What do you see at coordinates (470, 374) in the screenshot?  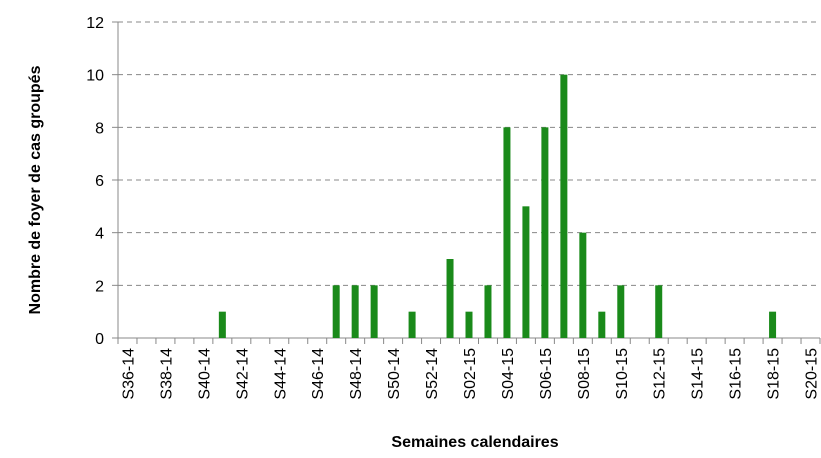 I see `x-tick-label: S02-15` at bounding box center [470, 374].